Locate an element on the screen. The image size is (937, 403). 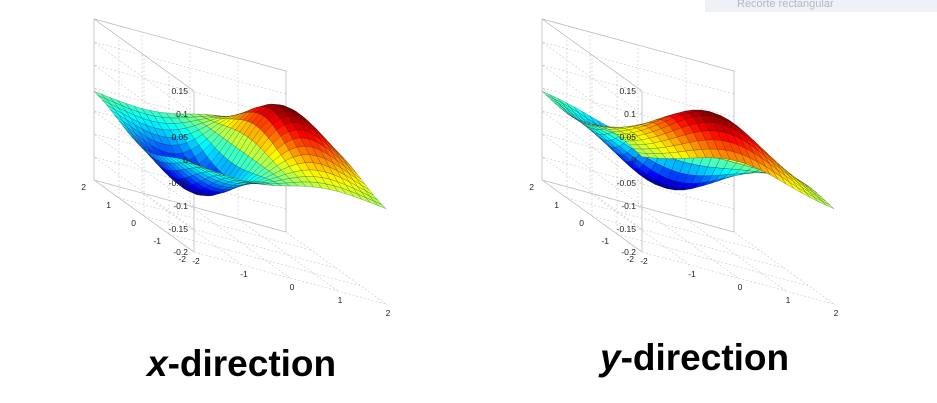
caption-y-variable: y is located at coordinates (610, 357).